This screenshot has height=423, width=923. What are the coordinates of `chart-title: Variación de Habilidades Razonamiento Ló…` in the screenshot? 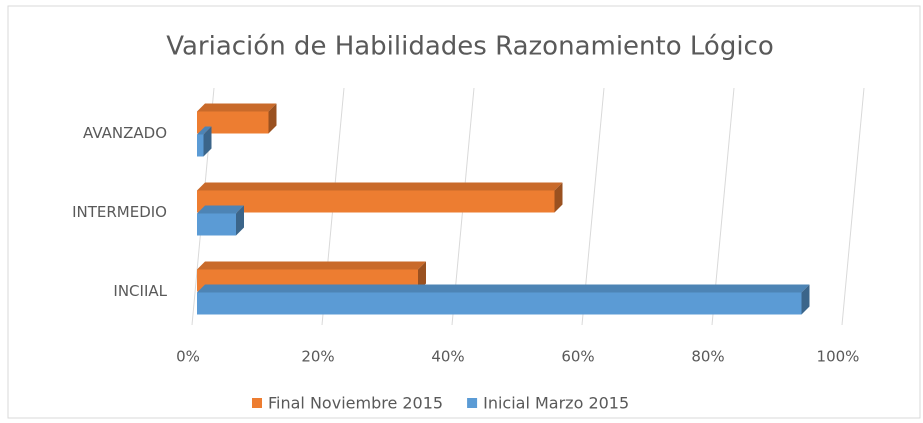 It's located at (470, 47).